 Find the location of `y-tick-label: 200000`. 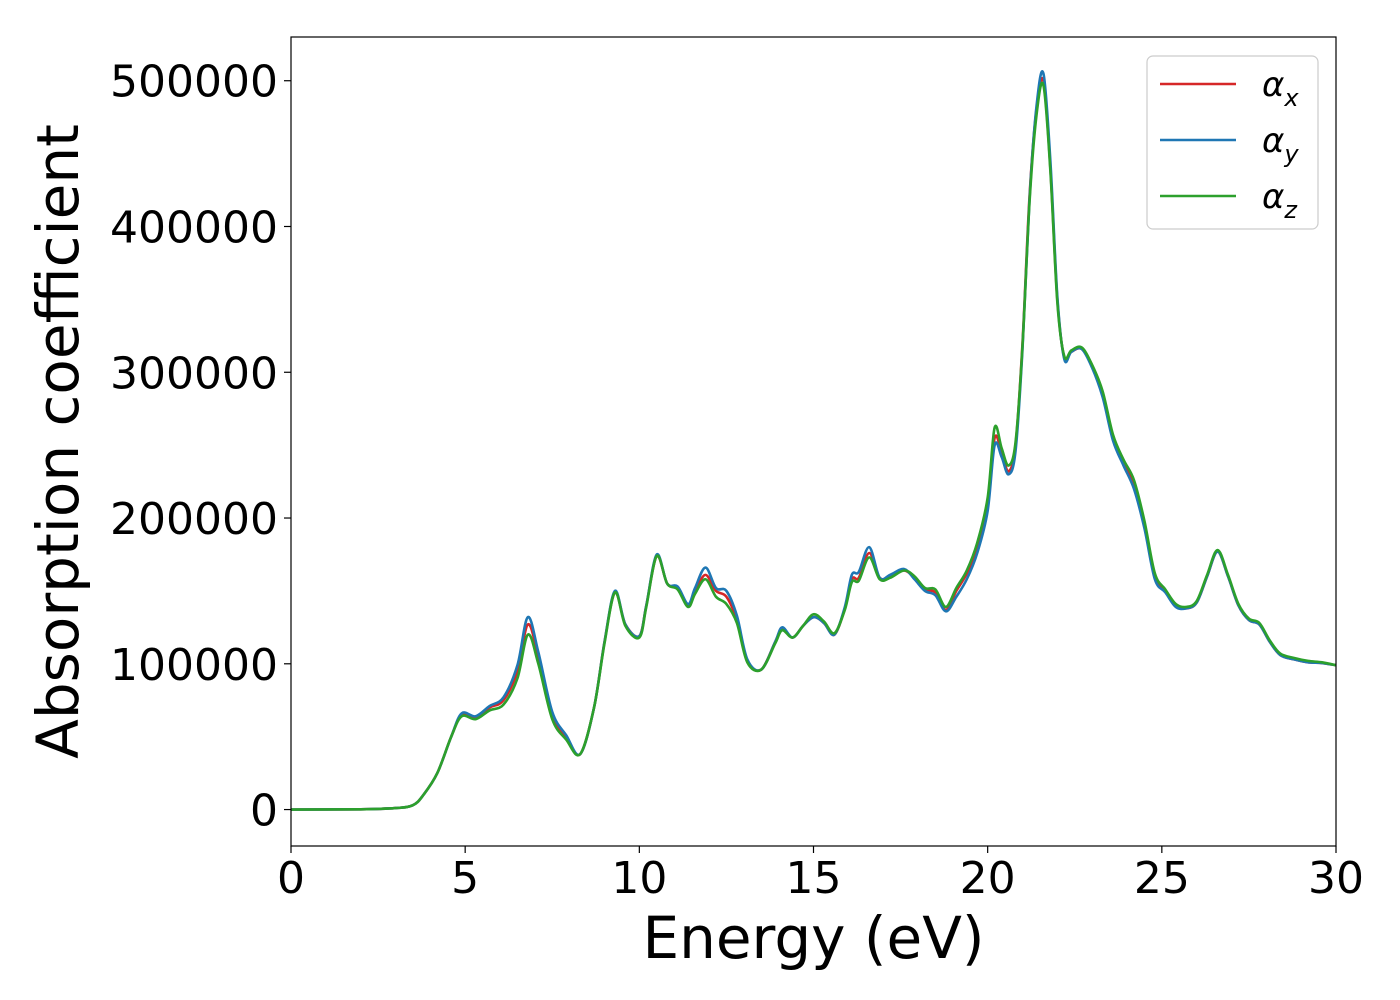

y-tick-label: 200000 is located at coordinates (194, 519).